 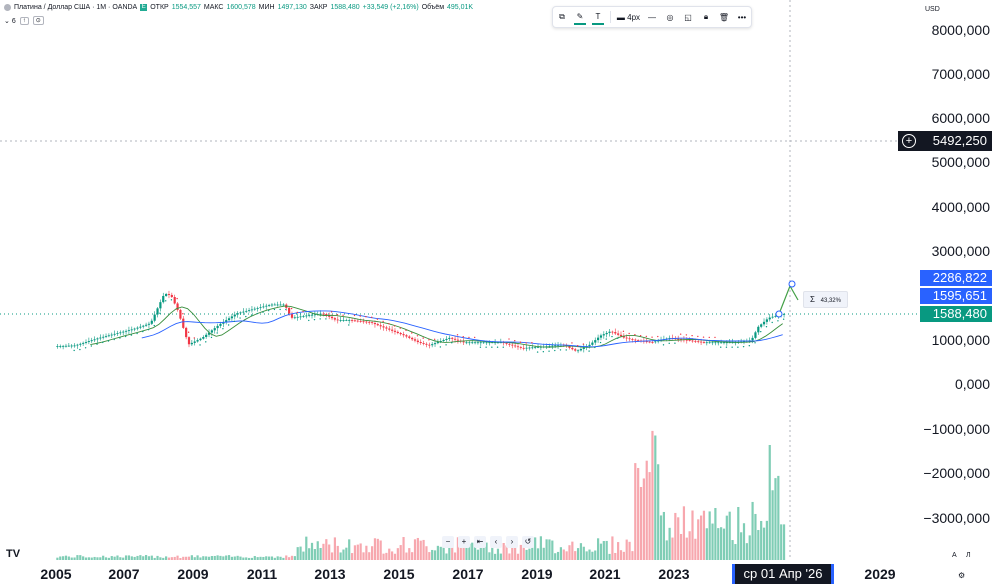 I want to click on ma-green-line, so click(x=436, y=326).